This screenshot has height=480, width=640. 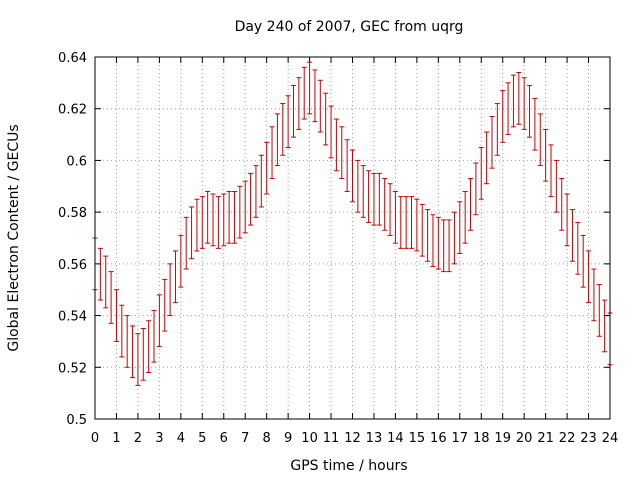 What do you see at coordinates (481, 438) in the screenshot?
I see `x-tick-label: 18` at bounding box center [481, 438].